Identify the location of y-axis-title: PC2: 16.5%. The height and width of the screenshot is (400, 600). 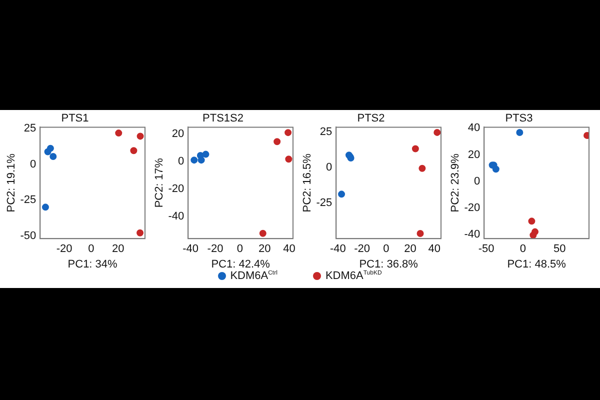
(308, 182).